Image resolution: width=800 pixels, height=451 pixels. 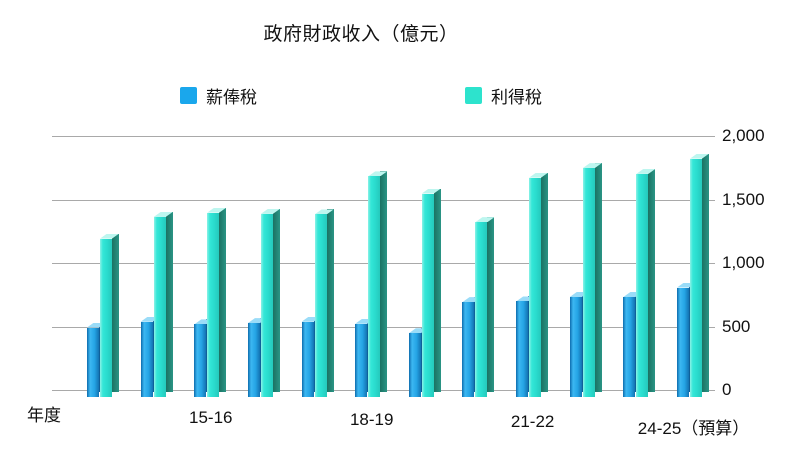 I want to click on gridline, so click(x=383, y=136).